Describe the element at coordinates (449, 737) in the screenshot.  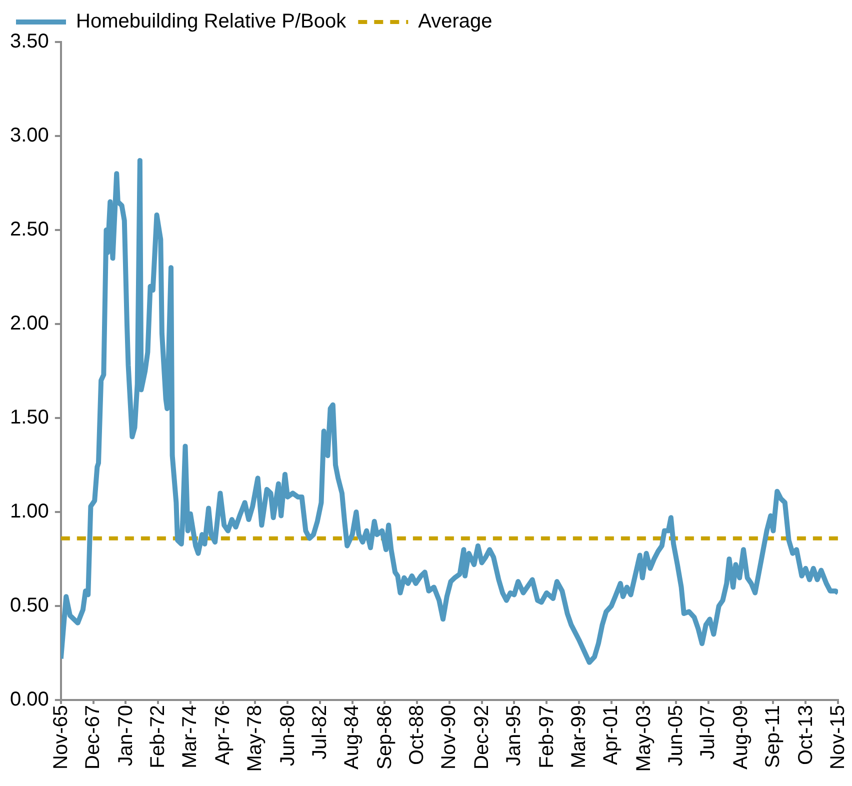
I see `x-tick-label: Nov-90` at that location.